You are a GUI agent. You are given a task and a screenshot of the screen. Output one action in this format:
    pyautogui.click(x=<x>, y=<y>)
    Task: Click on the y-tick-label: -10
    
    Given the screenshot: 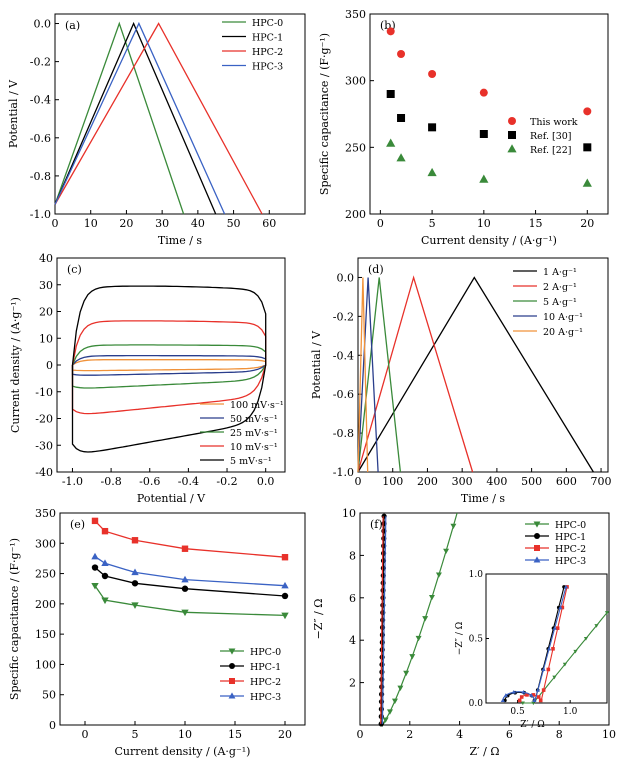 What is the action you would take?
    pyautogui.click(x=44, y=392)
    